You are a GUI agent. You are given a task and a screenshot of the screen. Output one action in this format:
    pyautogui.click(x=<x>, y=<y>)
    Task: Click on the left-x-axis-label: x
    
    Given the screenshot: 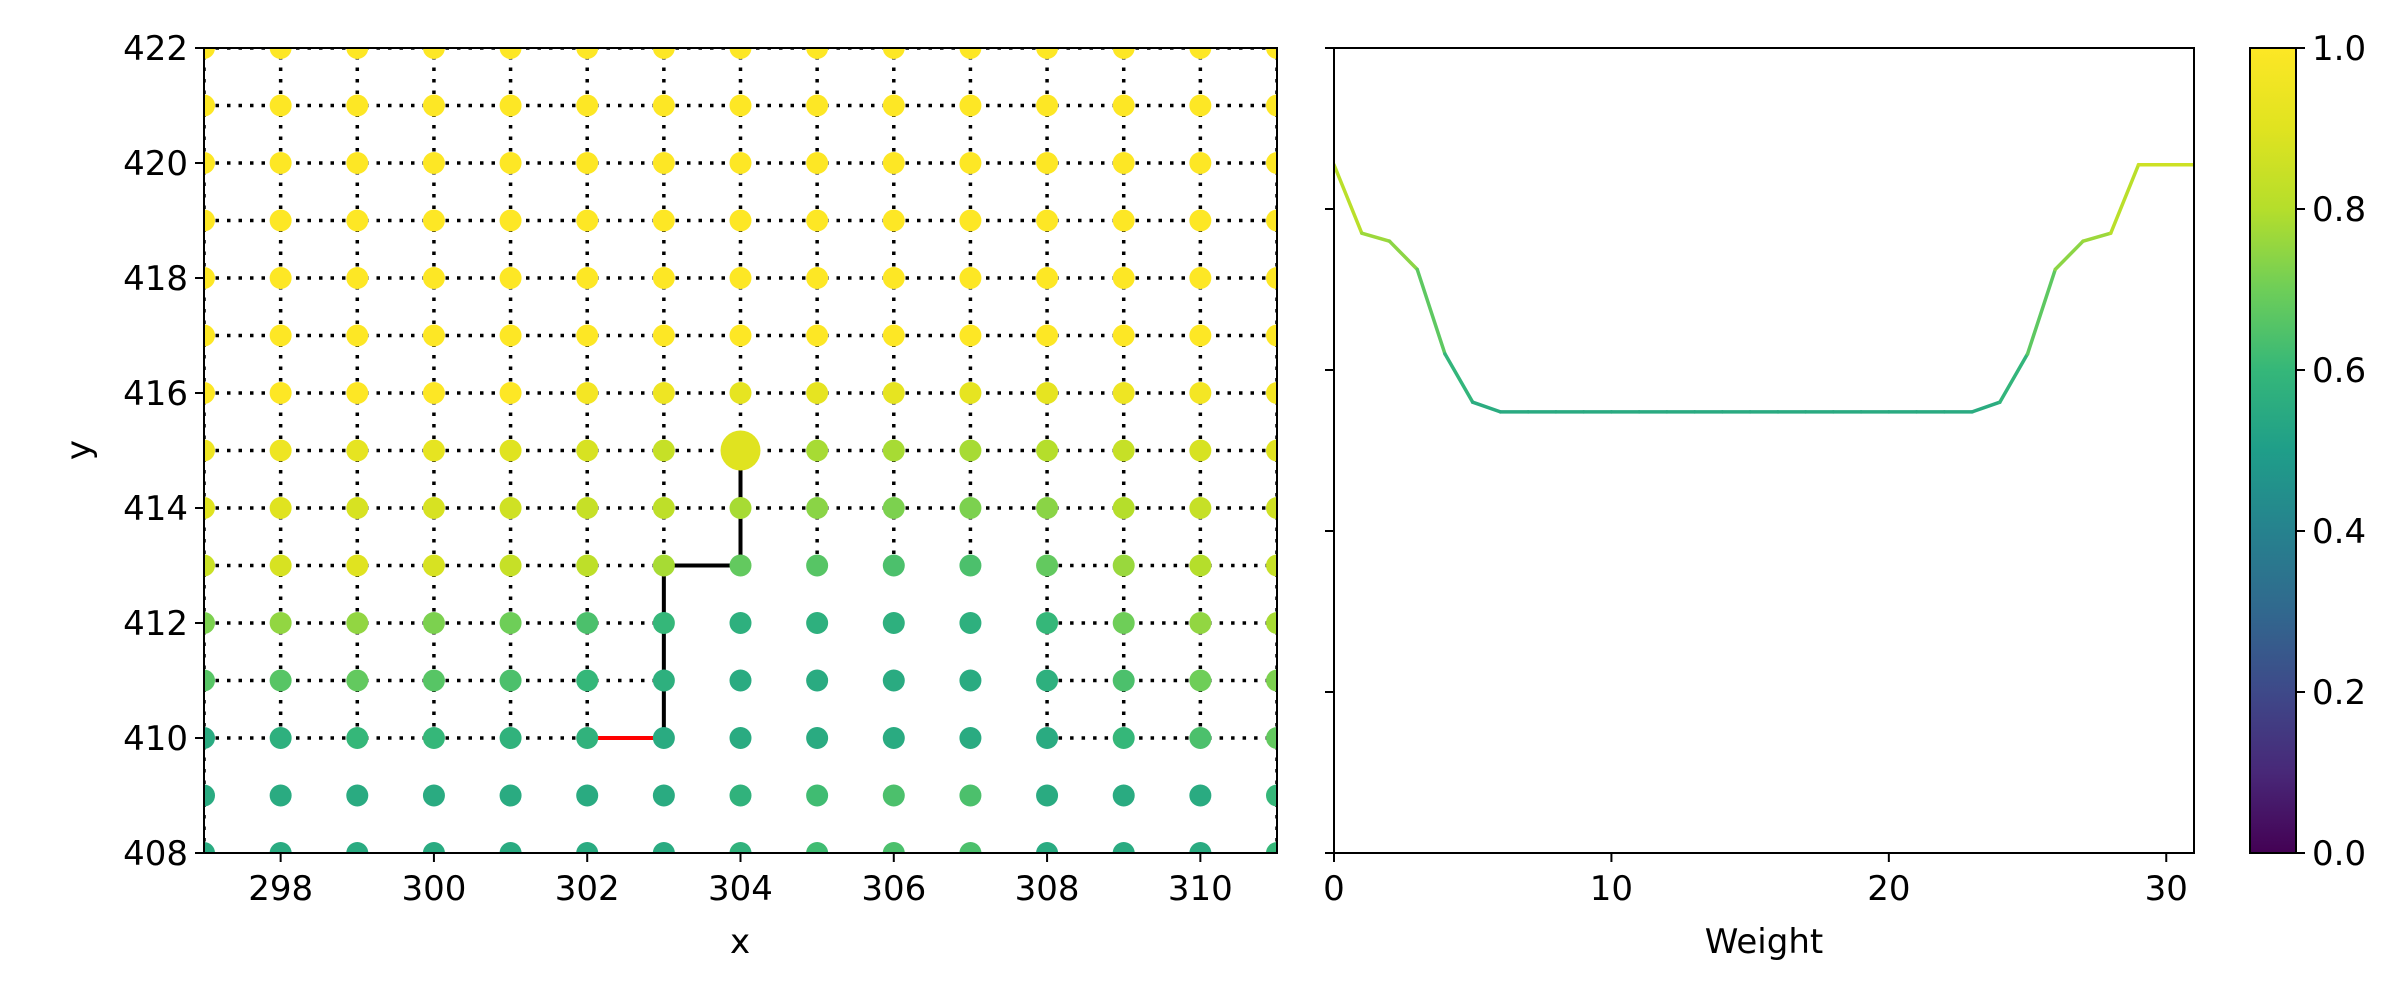 What is the action you would take?
    pyautogui.click(x=740, y=942)
    